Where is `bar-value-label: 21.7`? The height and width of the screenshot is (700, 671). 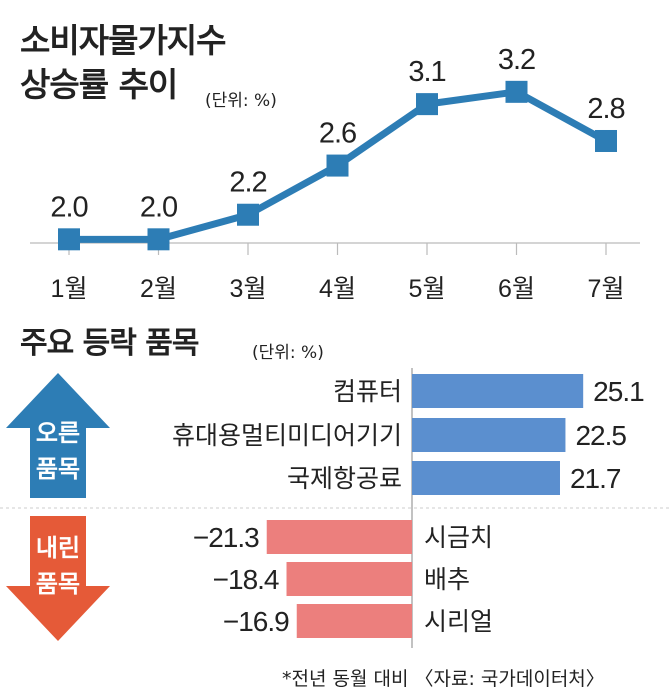
bar-value-label: 21.7 is located at coordinates (595, 478).